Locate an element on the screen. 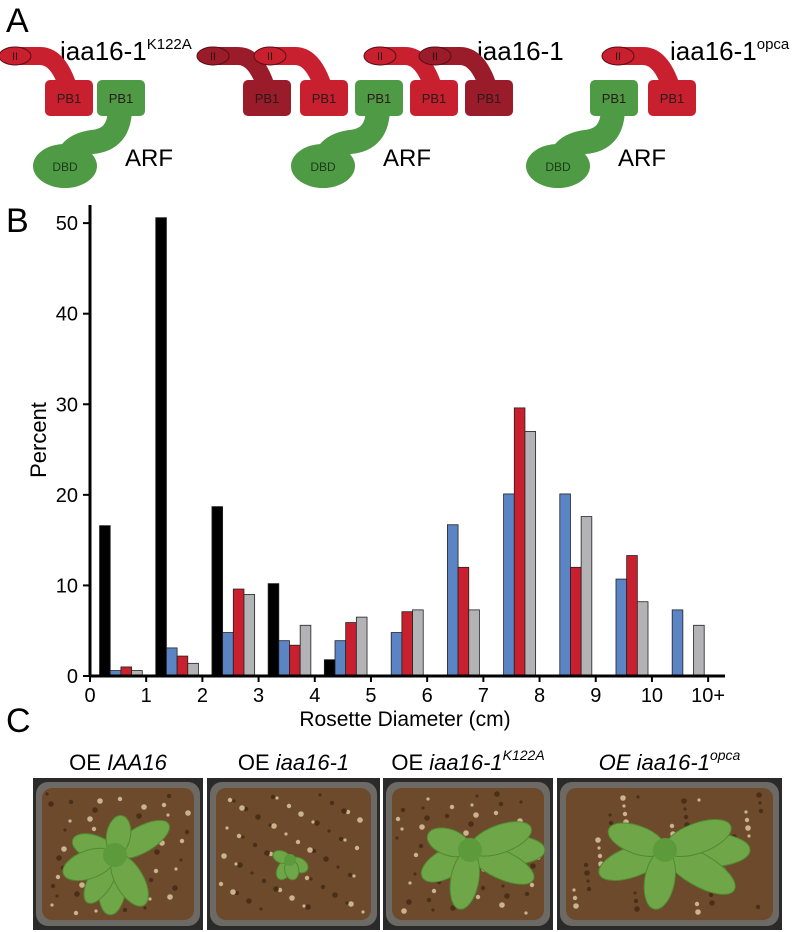  photo-label-prefix: OE is located at coordinates (618, 762).